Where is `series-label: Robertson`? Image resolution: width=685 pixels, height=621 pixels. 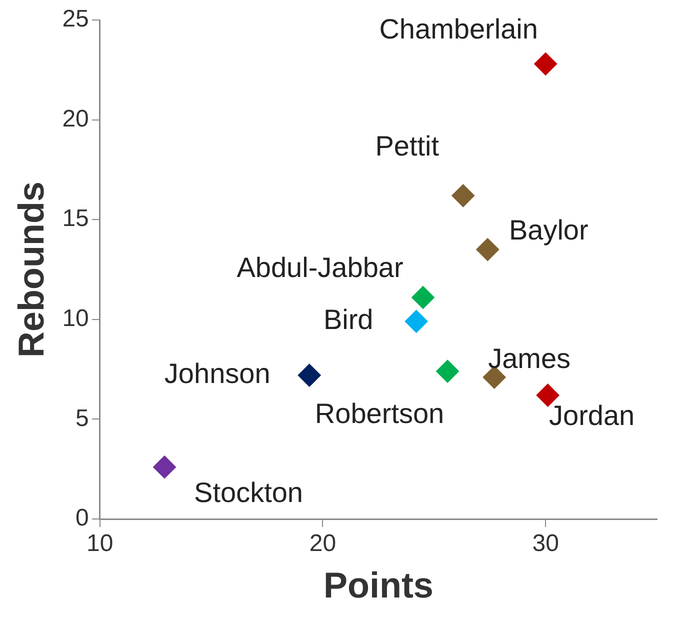 series-label: Robertson is located at coordinates (379, 414).